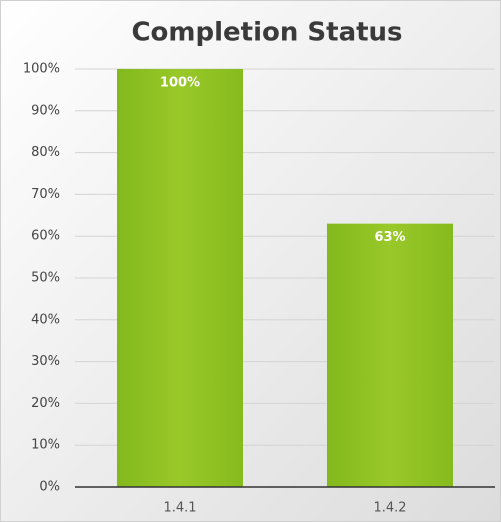 The height and width of the screenshot is (522, 501). What do you see at coordinates (41, 69) in the screenshot?
I see `y-tick-label: 100%` at bounding box center [41, 69].